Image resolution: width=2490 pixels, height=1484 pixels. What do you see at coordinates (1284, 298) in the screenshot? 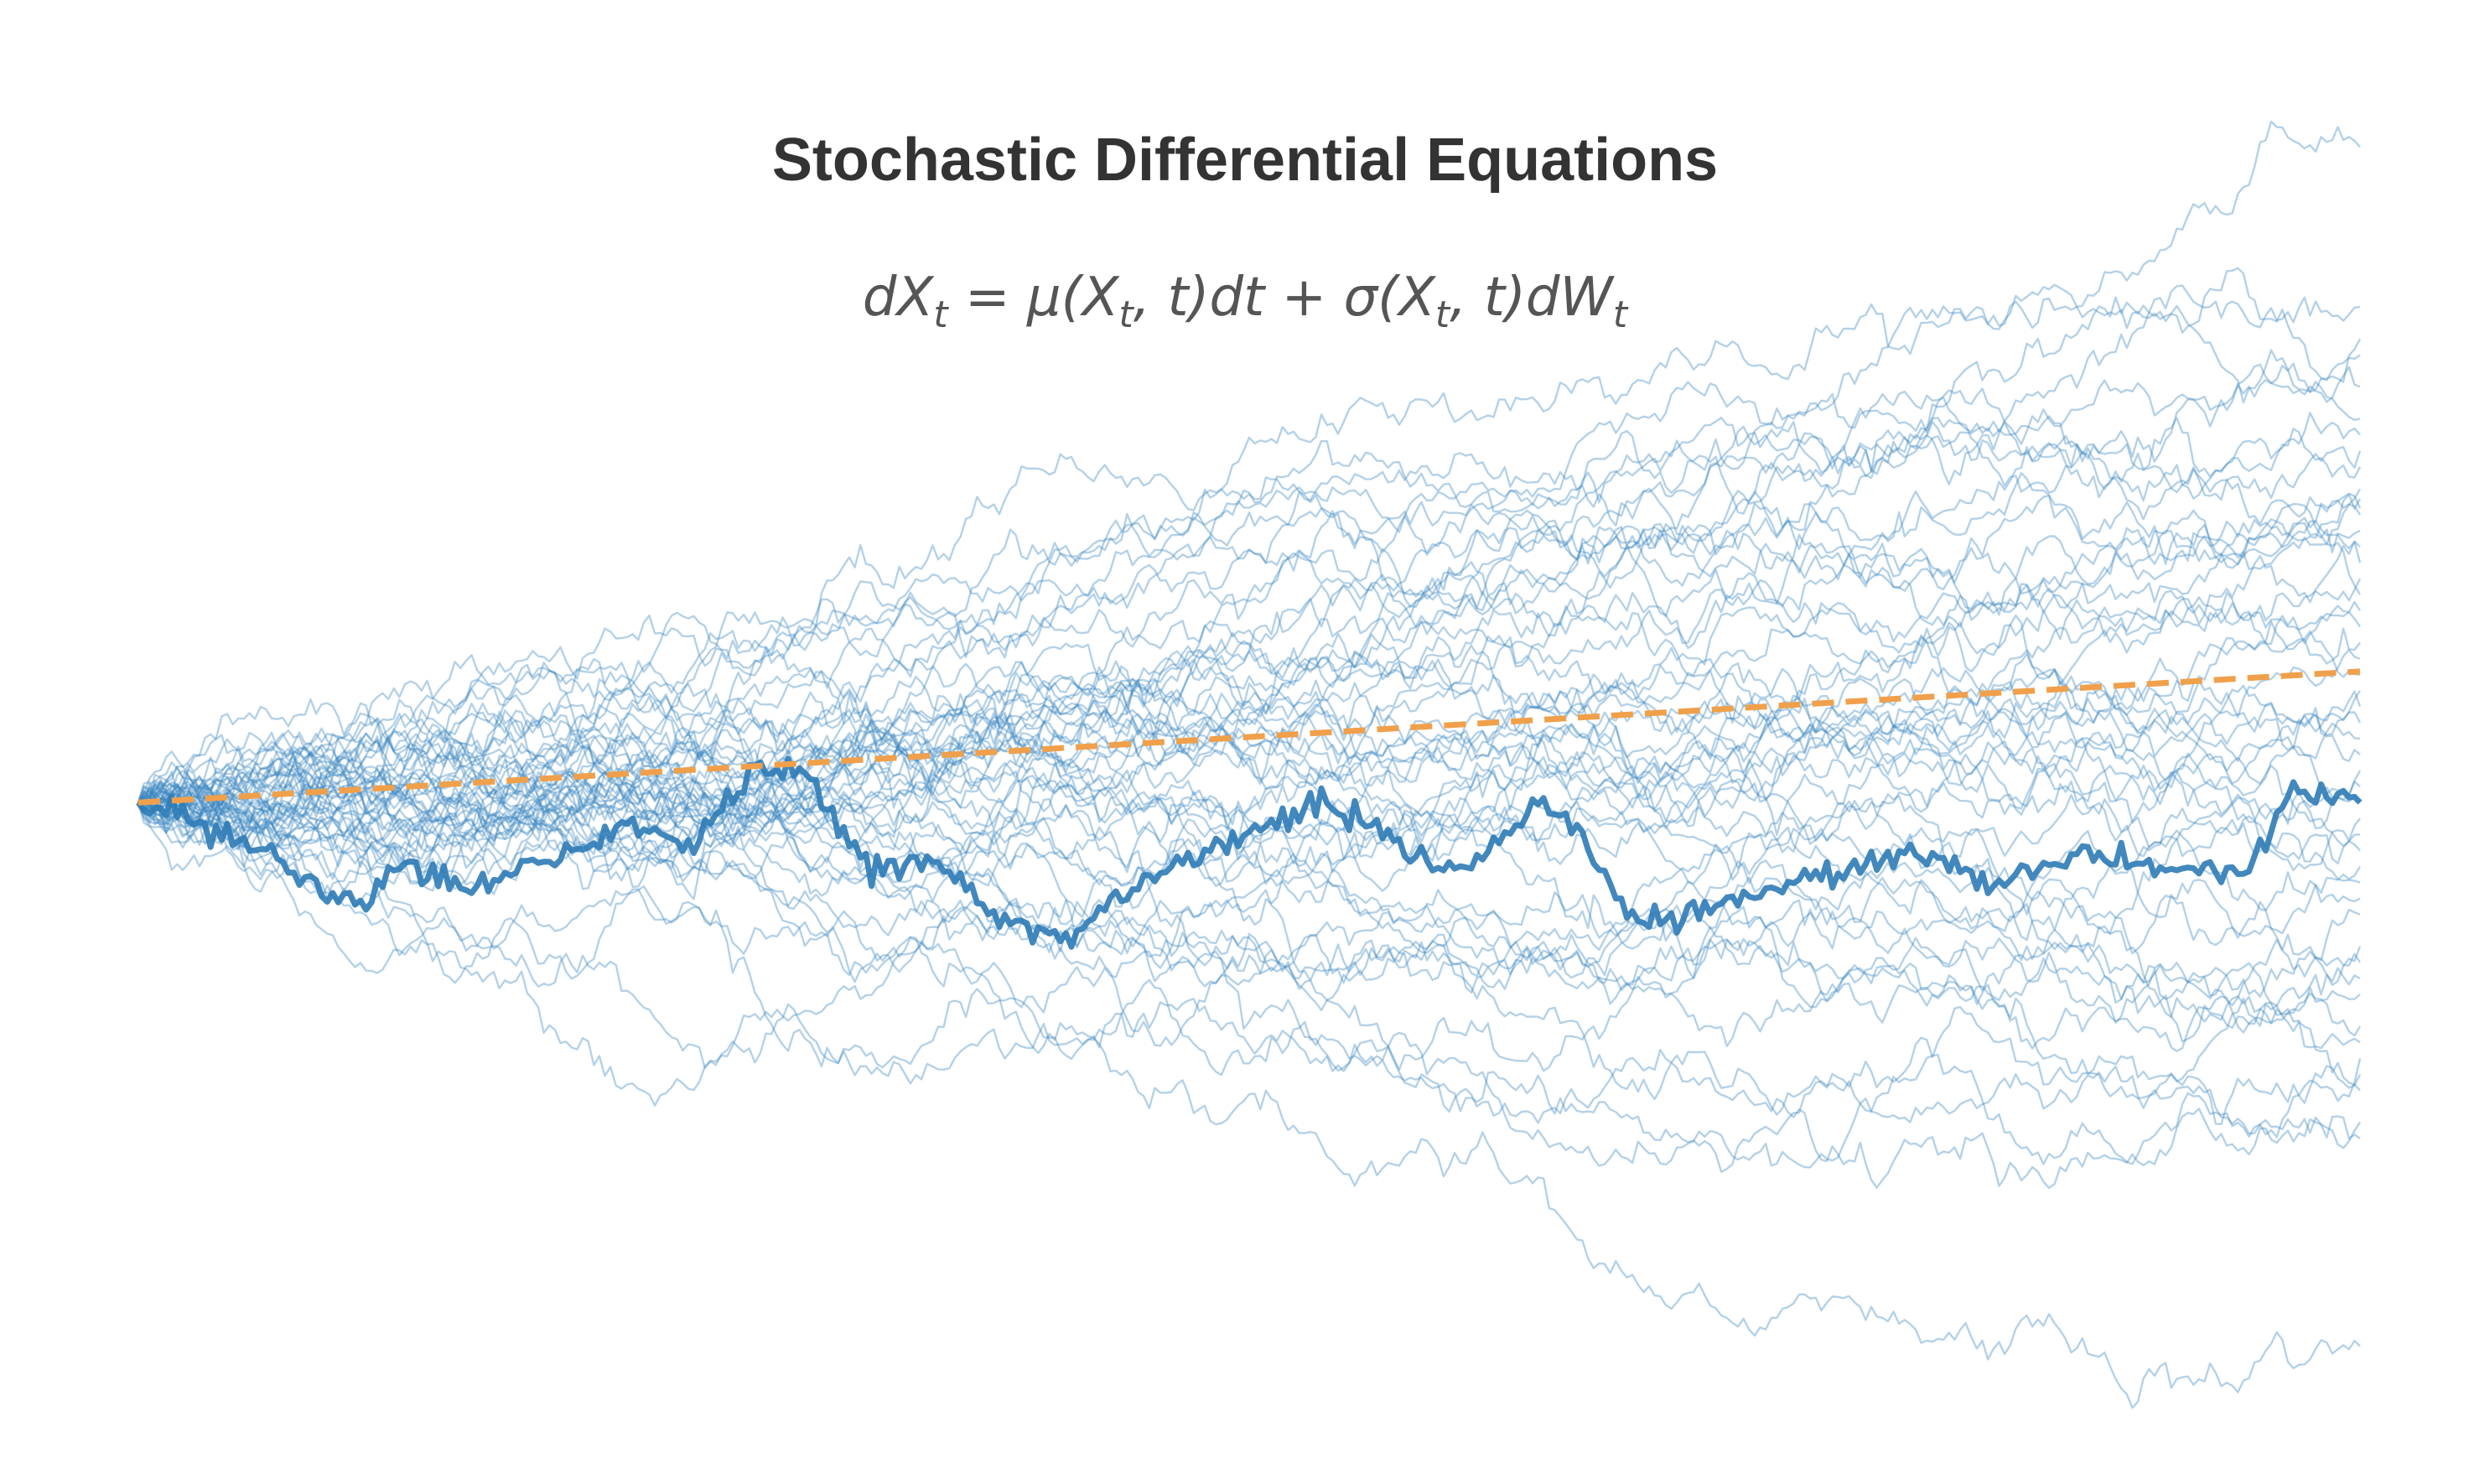
I see `equation-part: , t)dt + σ(X` at bounding box center [1284, 298].